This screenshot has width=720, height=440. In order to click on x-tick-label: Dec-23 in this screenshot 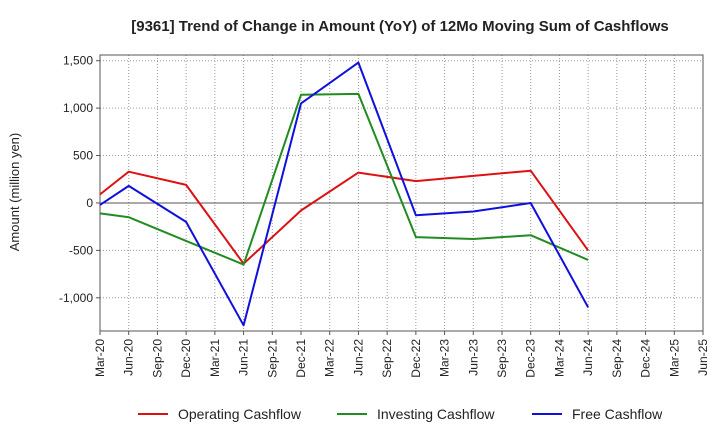, I will do `click(531, 358)`.